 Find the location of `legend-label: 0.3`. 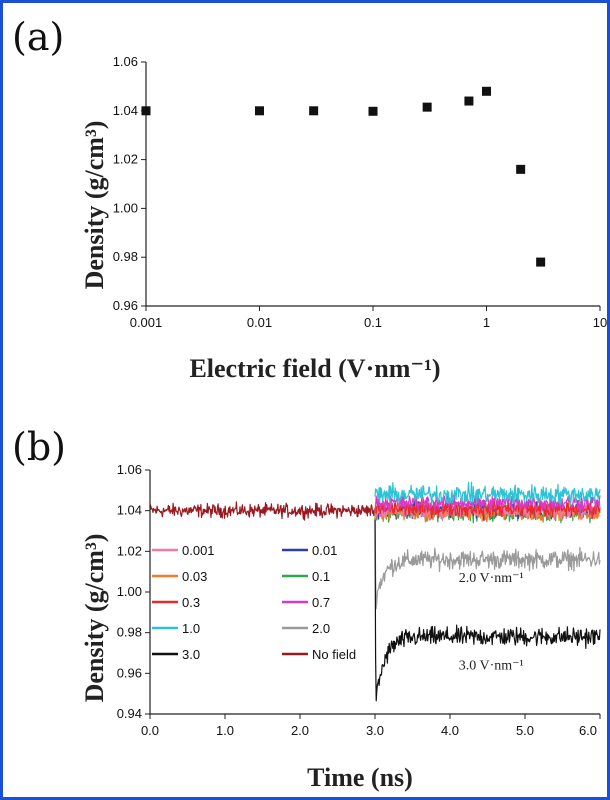

legend-label: 0.3 is located at coordinates (191, 602).